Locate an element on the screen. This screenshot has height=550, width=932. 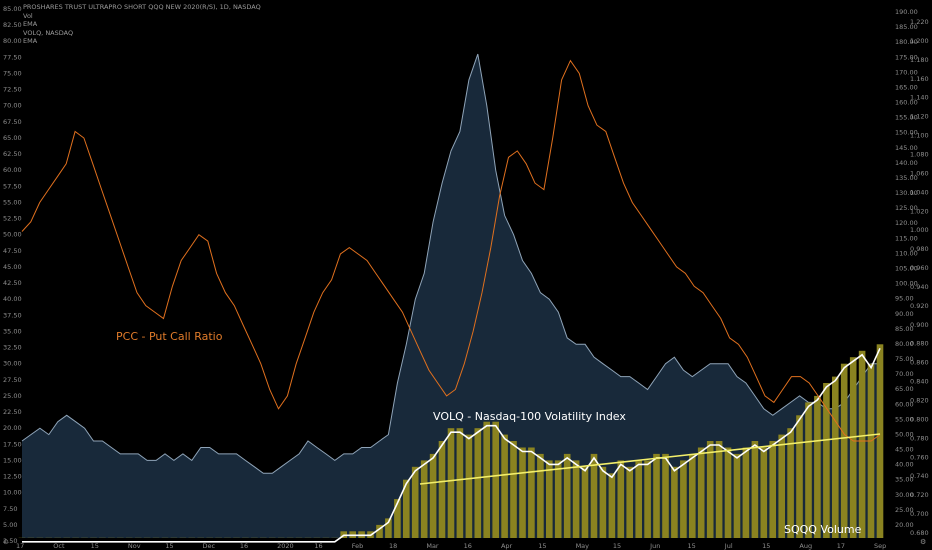
right-axis-ratio-tick: 1.200 is located at coordinates (919, 41).